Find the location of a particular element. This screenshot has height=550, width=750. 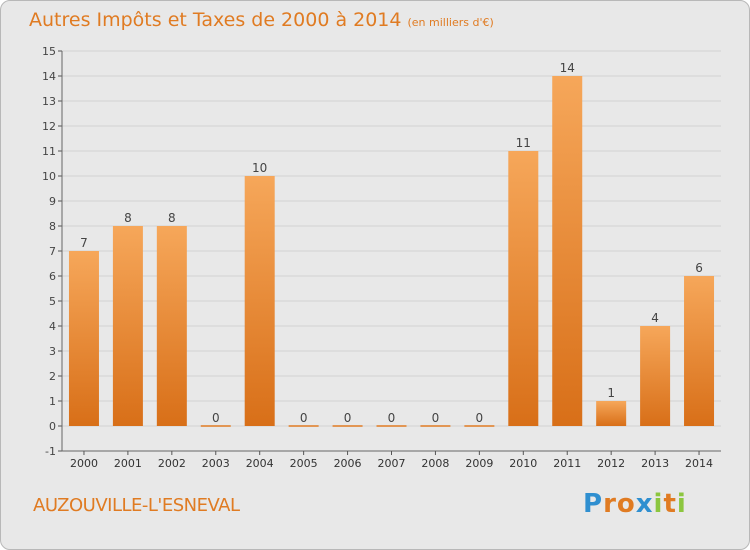

y-tick-label: 2 is located at coordinates (52, 376).